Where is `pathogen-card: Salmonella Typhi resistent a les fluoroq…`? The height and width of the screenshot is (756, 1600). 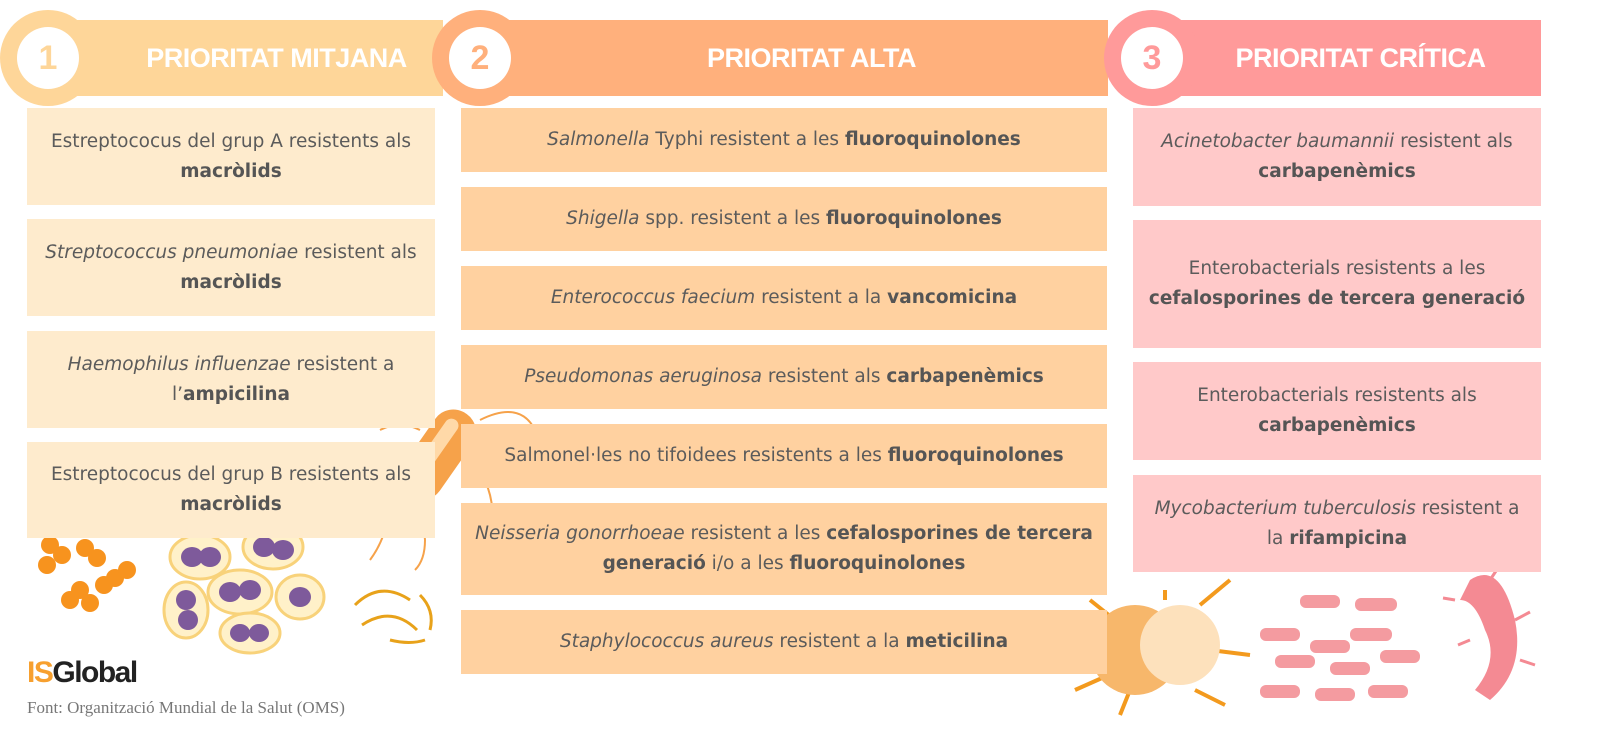
pathogen-card: Salmonella Typhi resistent a les fluoroq… is located at coordinates (784, 140).